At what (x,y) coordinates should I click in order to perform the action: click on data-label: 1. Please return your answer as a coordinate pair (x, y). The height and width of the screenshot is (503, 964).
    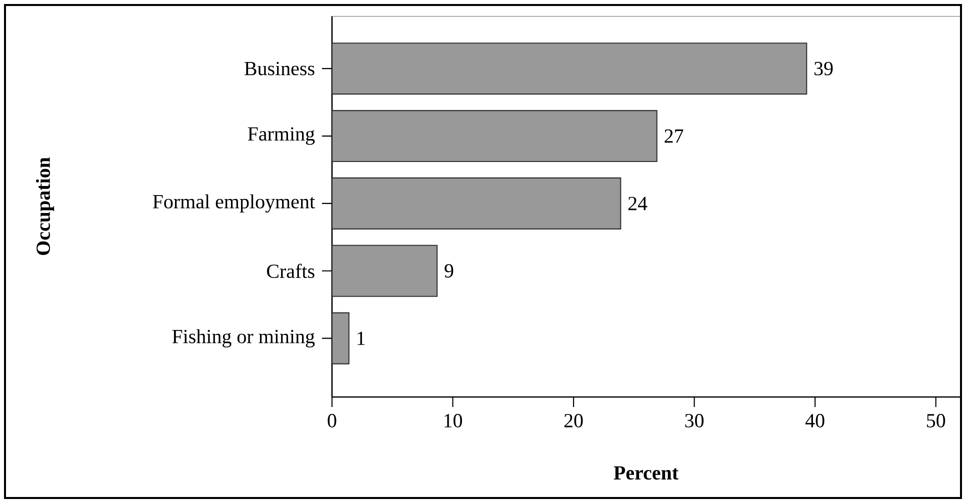
    Looking at the image, I should click on (361, 338).